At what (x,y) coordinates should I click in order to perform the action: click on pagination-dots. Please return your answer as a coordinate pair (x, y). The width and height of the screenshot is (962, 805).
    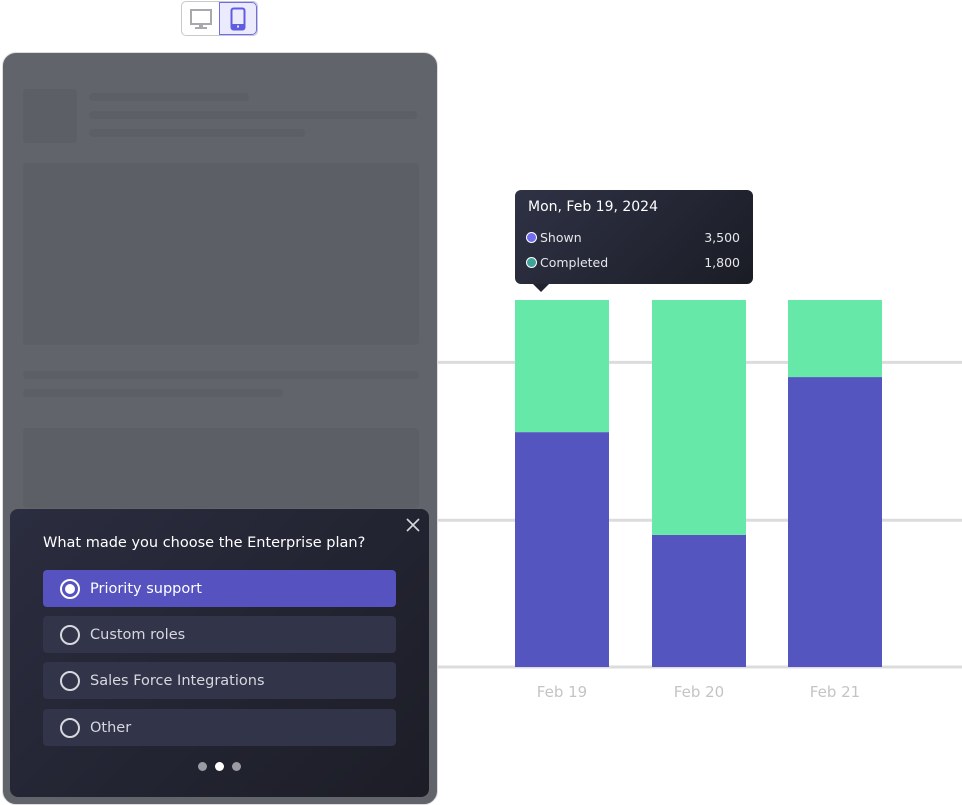
    Looking at the image, I should click on (219, 766).